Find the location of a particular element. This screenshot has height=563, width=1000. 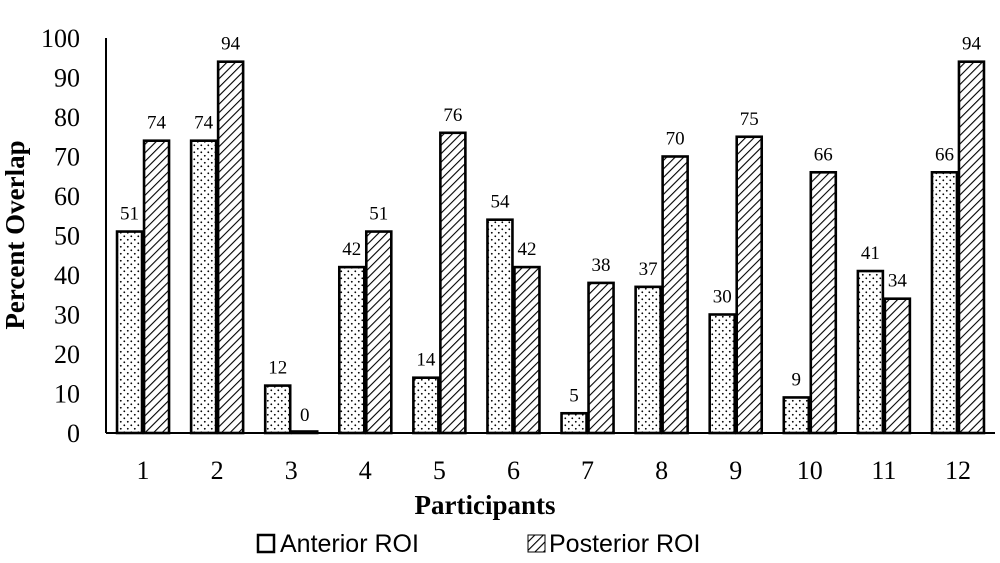

legend-item-posterior: Posterior ROI is located at coordinates (613, 544).